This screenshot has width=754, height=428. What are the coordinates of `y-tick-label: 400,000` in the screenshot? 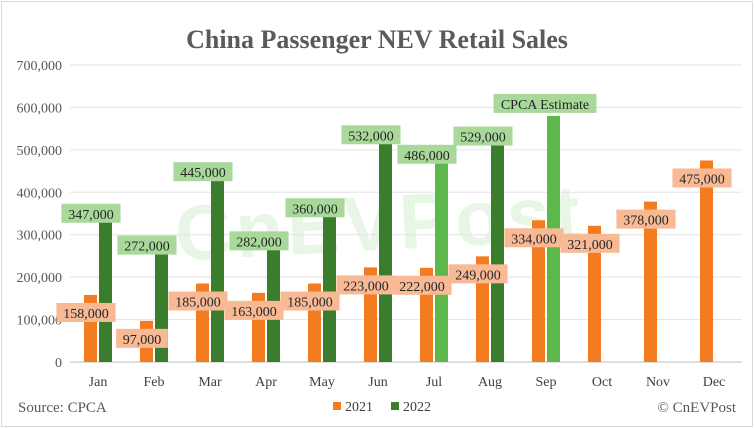 It's located at (40, 193).